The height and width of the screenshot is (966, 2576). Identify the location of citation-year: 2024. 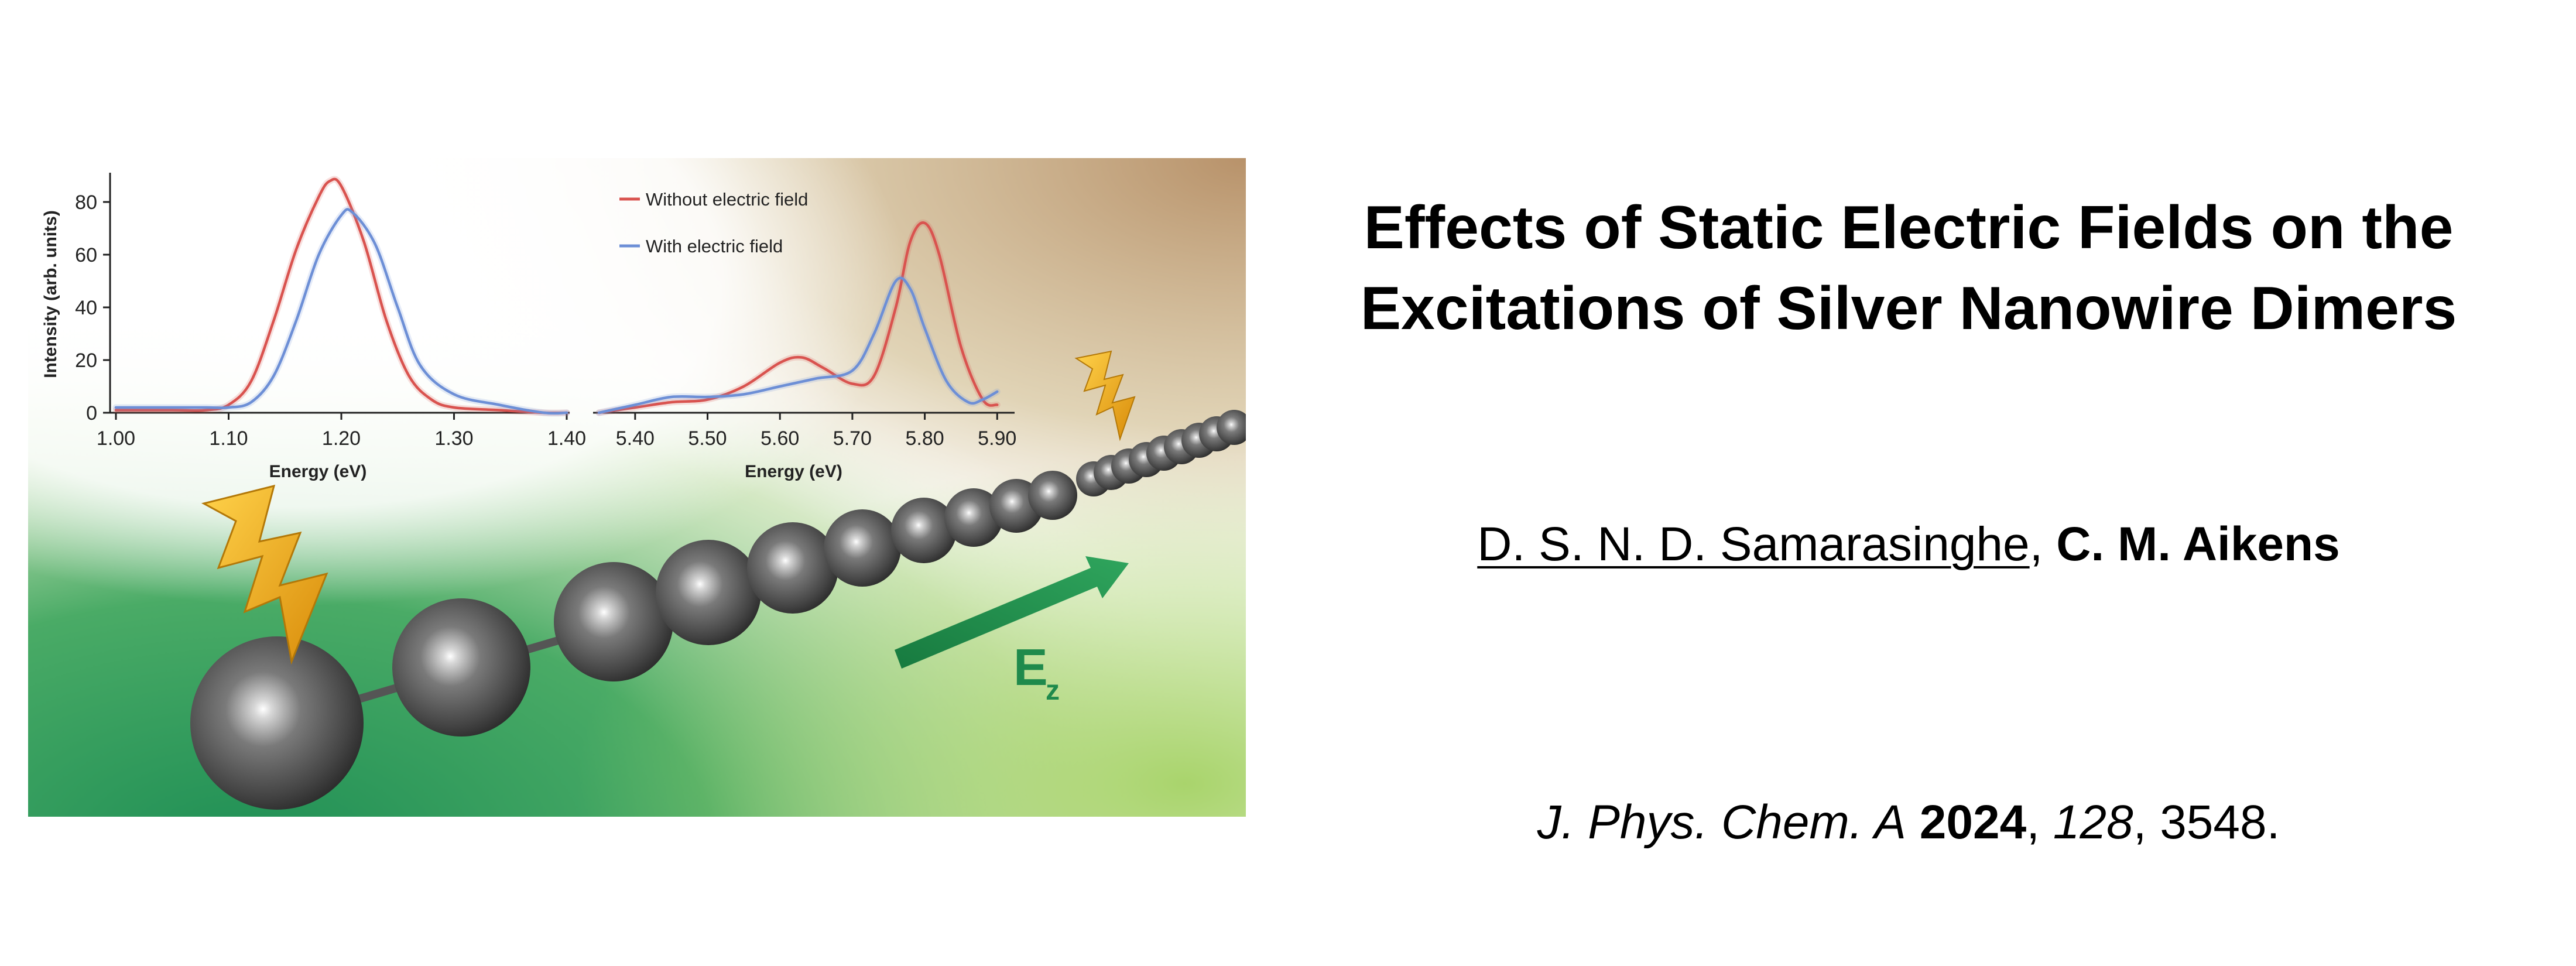
(1973, 822).